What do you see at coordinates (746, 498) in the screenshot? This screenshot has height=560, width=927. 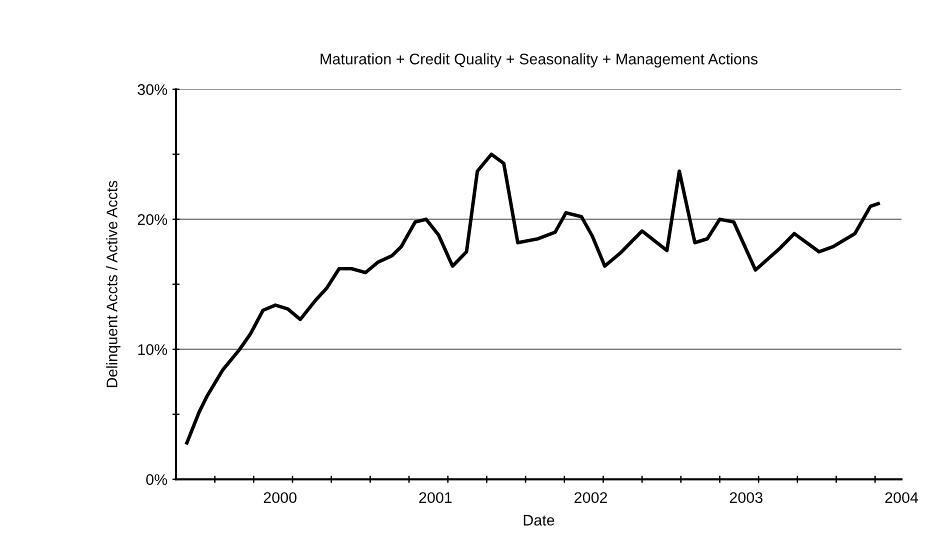 I see `x-tick-label: 2003` at bounding box center [746, 498].